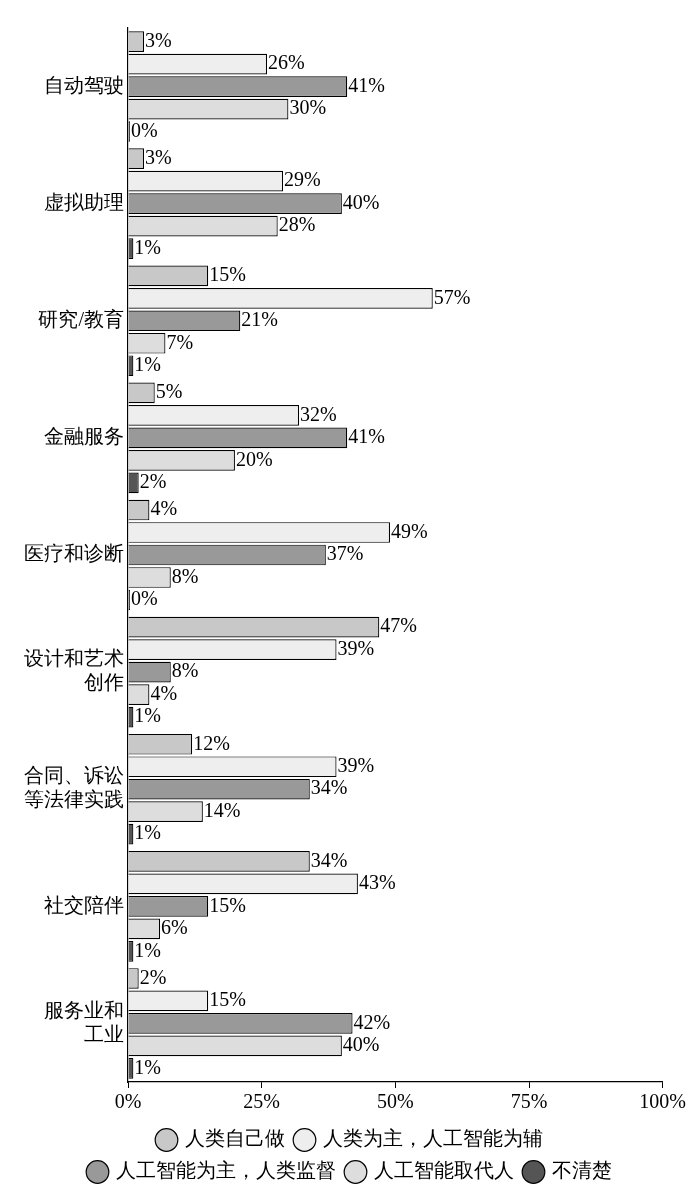 The width and height of the screenshot is (689, 1192). Describe the element at coordinates (409, 530) in the screenshot. I see `data-label: 49%` at that location.